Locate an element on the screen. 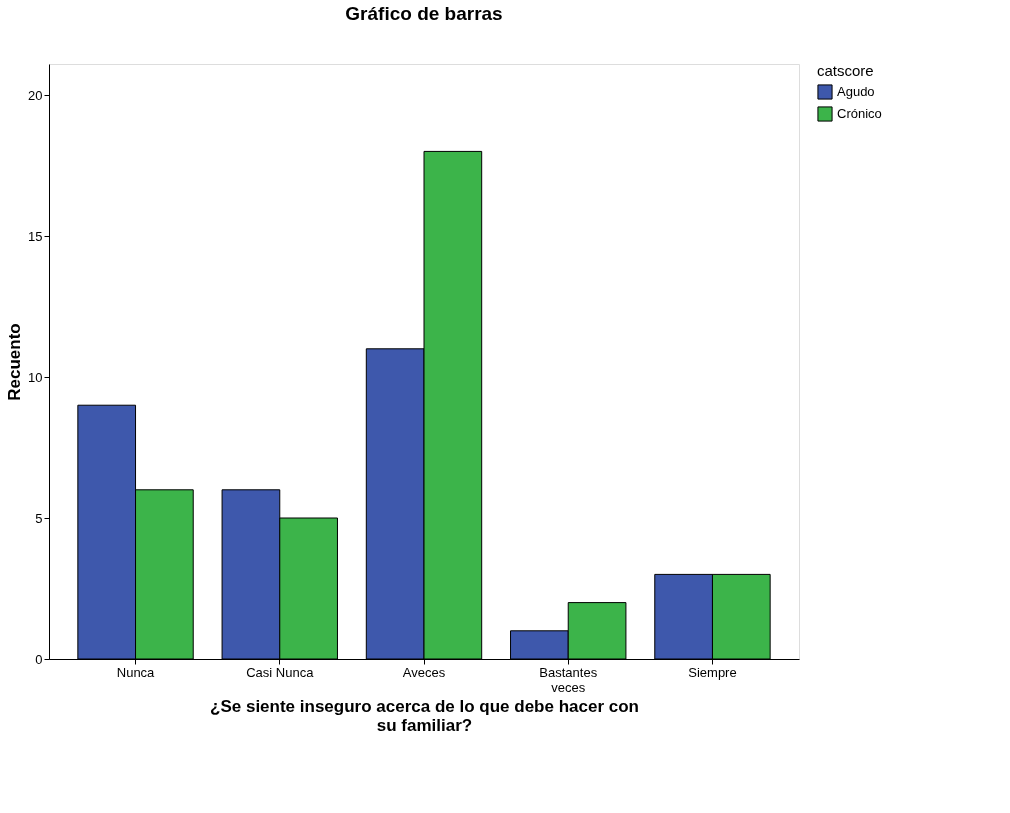 The height and width of the screenshot is (813, 1010). y-tick-label: 5 is located at coordinates (39, 518).